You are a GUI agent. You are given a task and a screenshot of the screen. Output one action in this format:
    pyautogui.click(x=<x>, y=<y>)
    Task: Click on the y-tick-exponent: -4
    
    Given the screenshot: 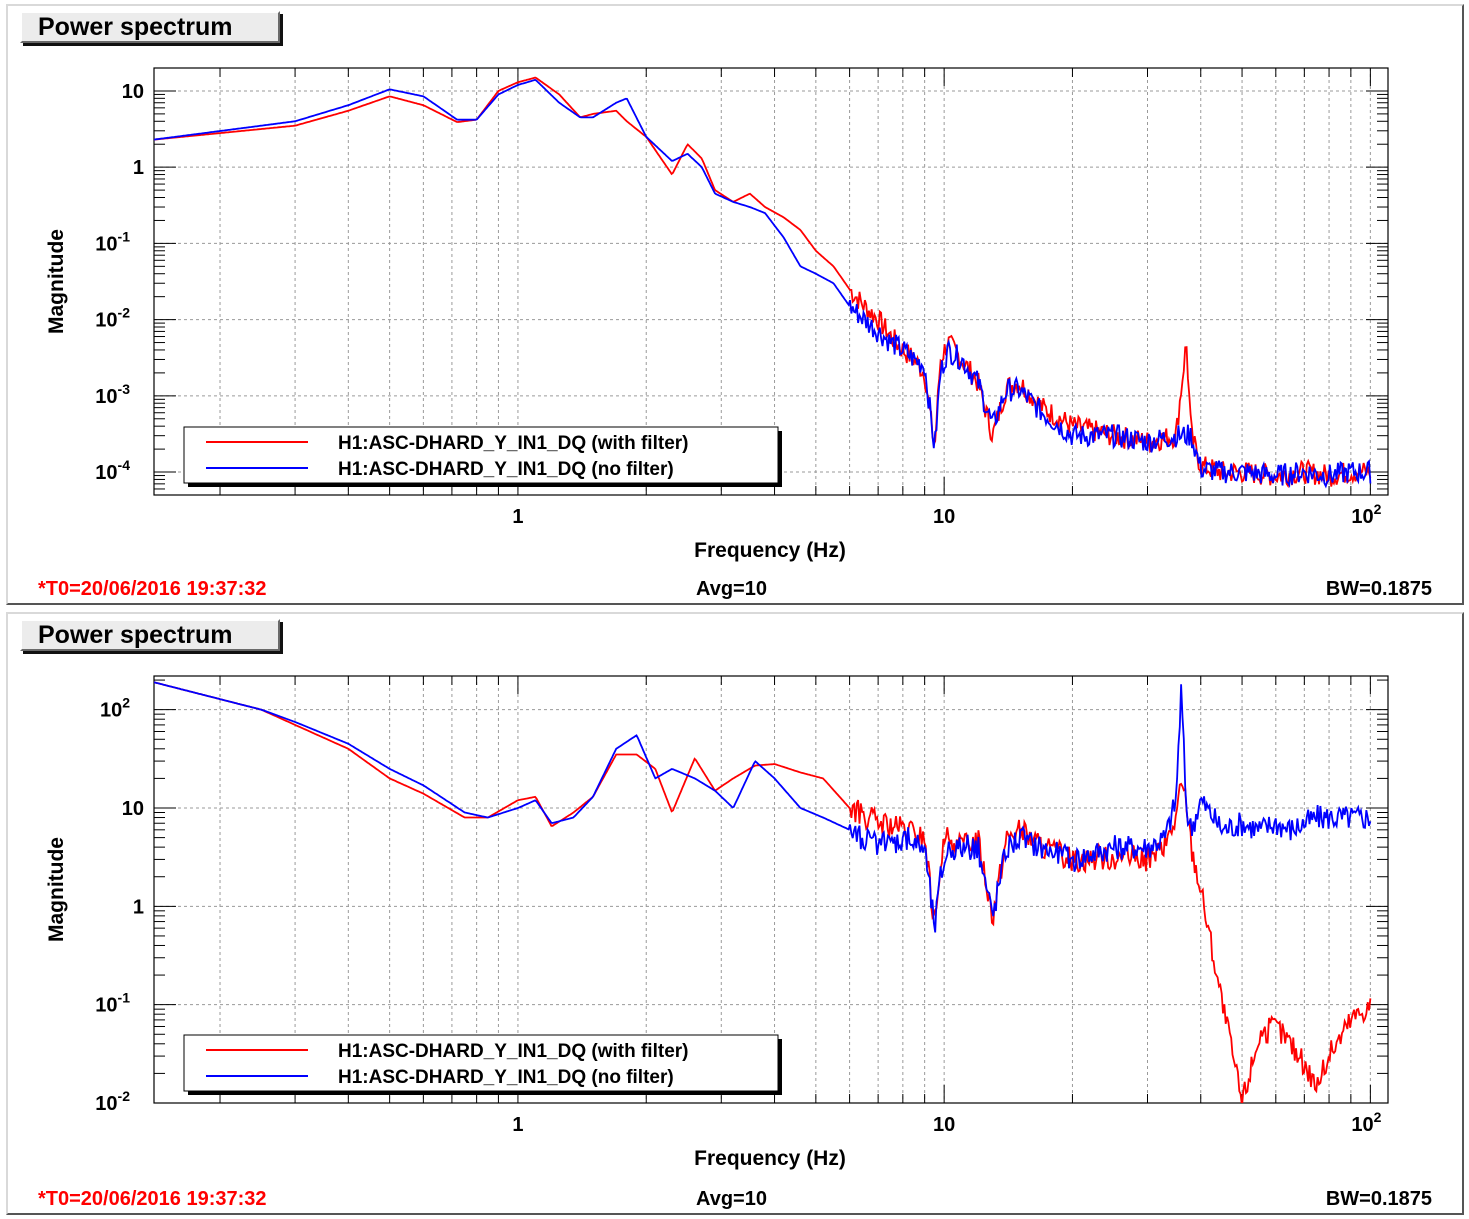 What is the action you would take?
    pyautogui.click(x=124, y=465)
    